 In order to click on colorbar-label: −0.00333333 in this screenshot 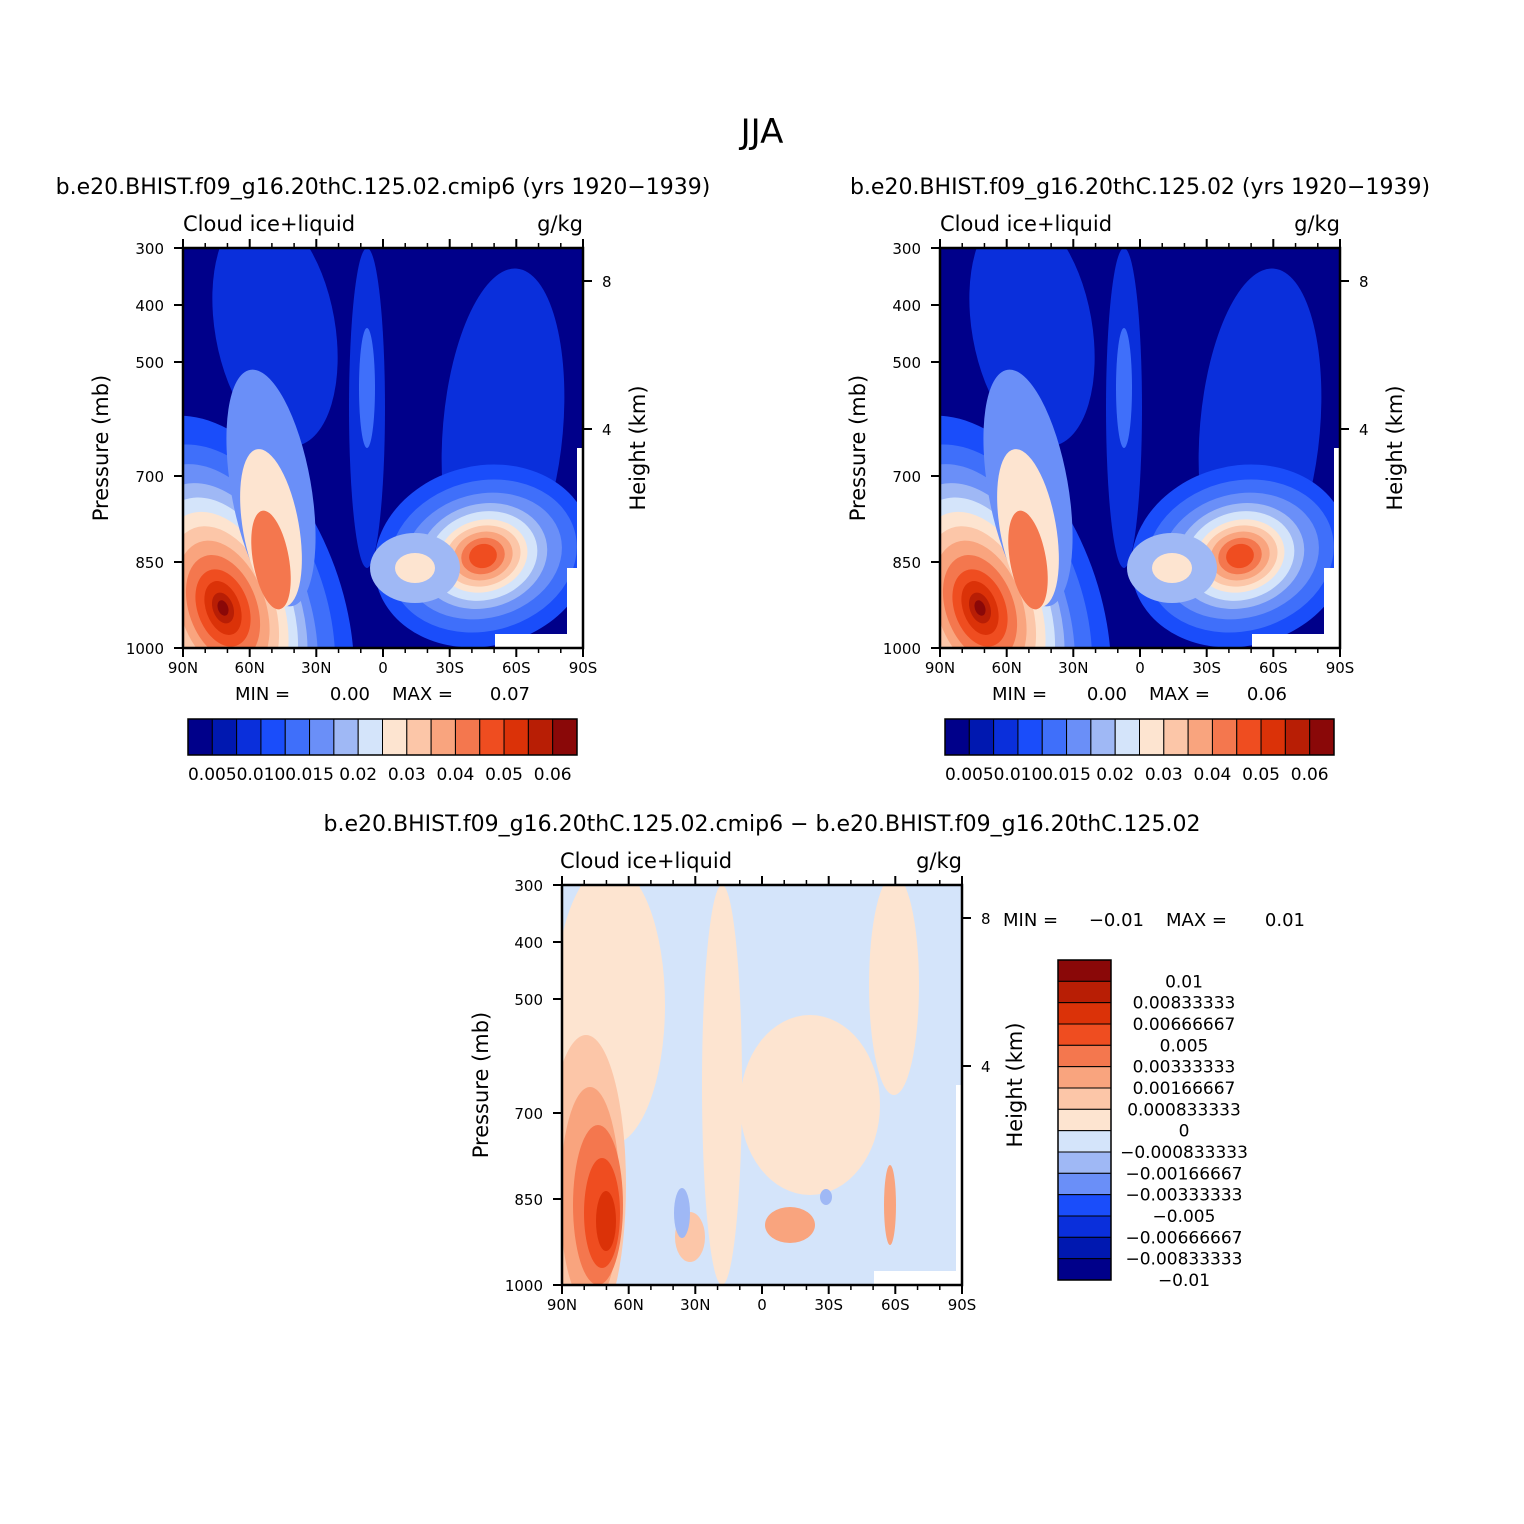, I will do `click(1184, 1196)`.